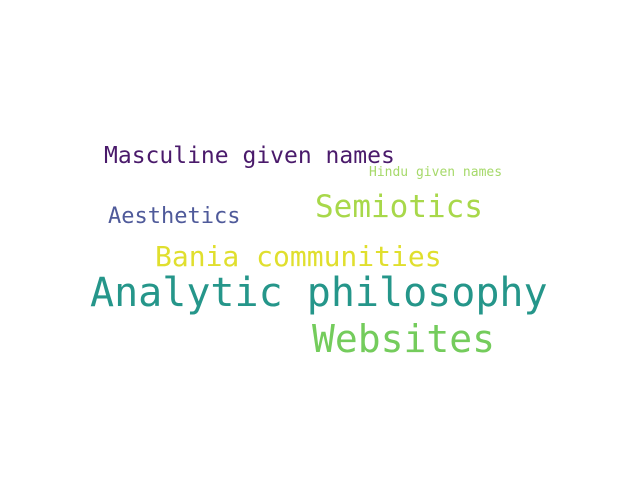  I want to click on word-masculine-given-names: Masculine given names, so click(249, 156).